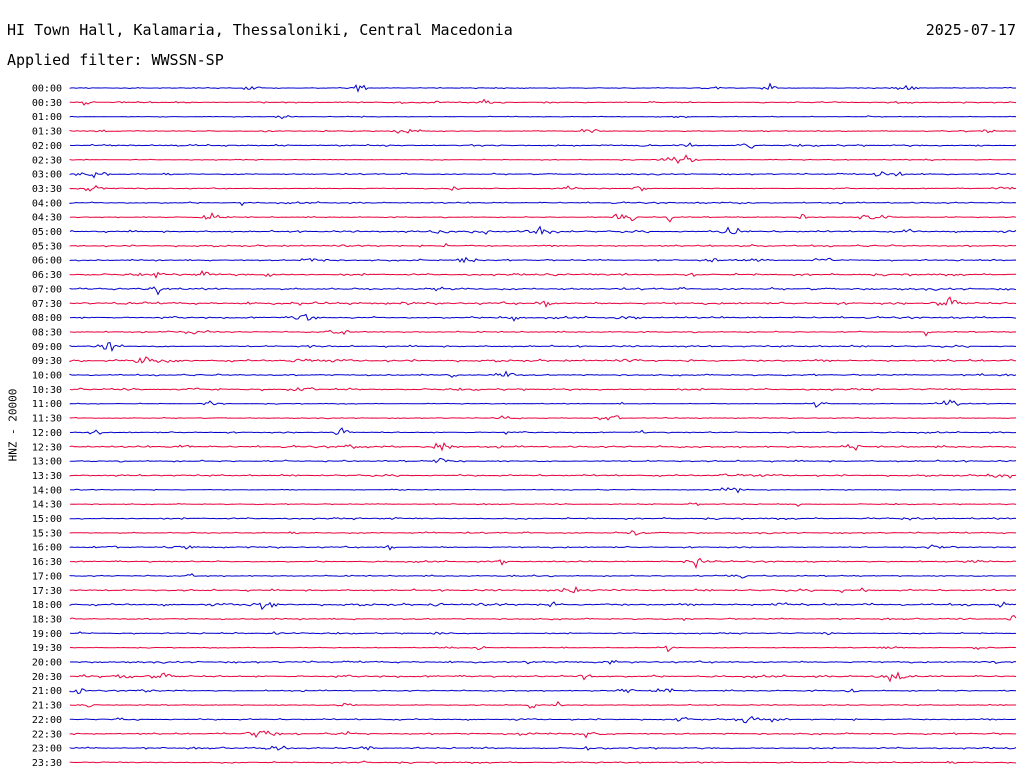  What do you see at coordinates (47, 318) in the screenshot?
I see `row-time-label: 08:00` at bounding box center [47, 318].